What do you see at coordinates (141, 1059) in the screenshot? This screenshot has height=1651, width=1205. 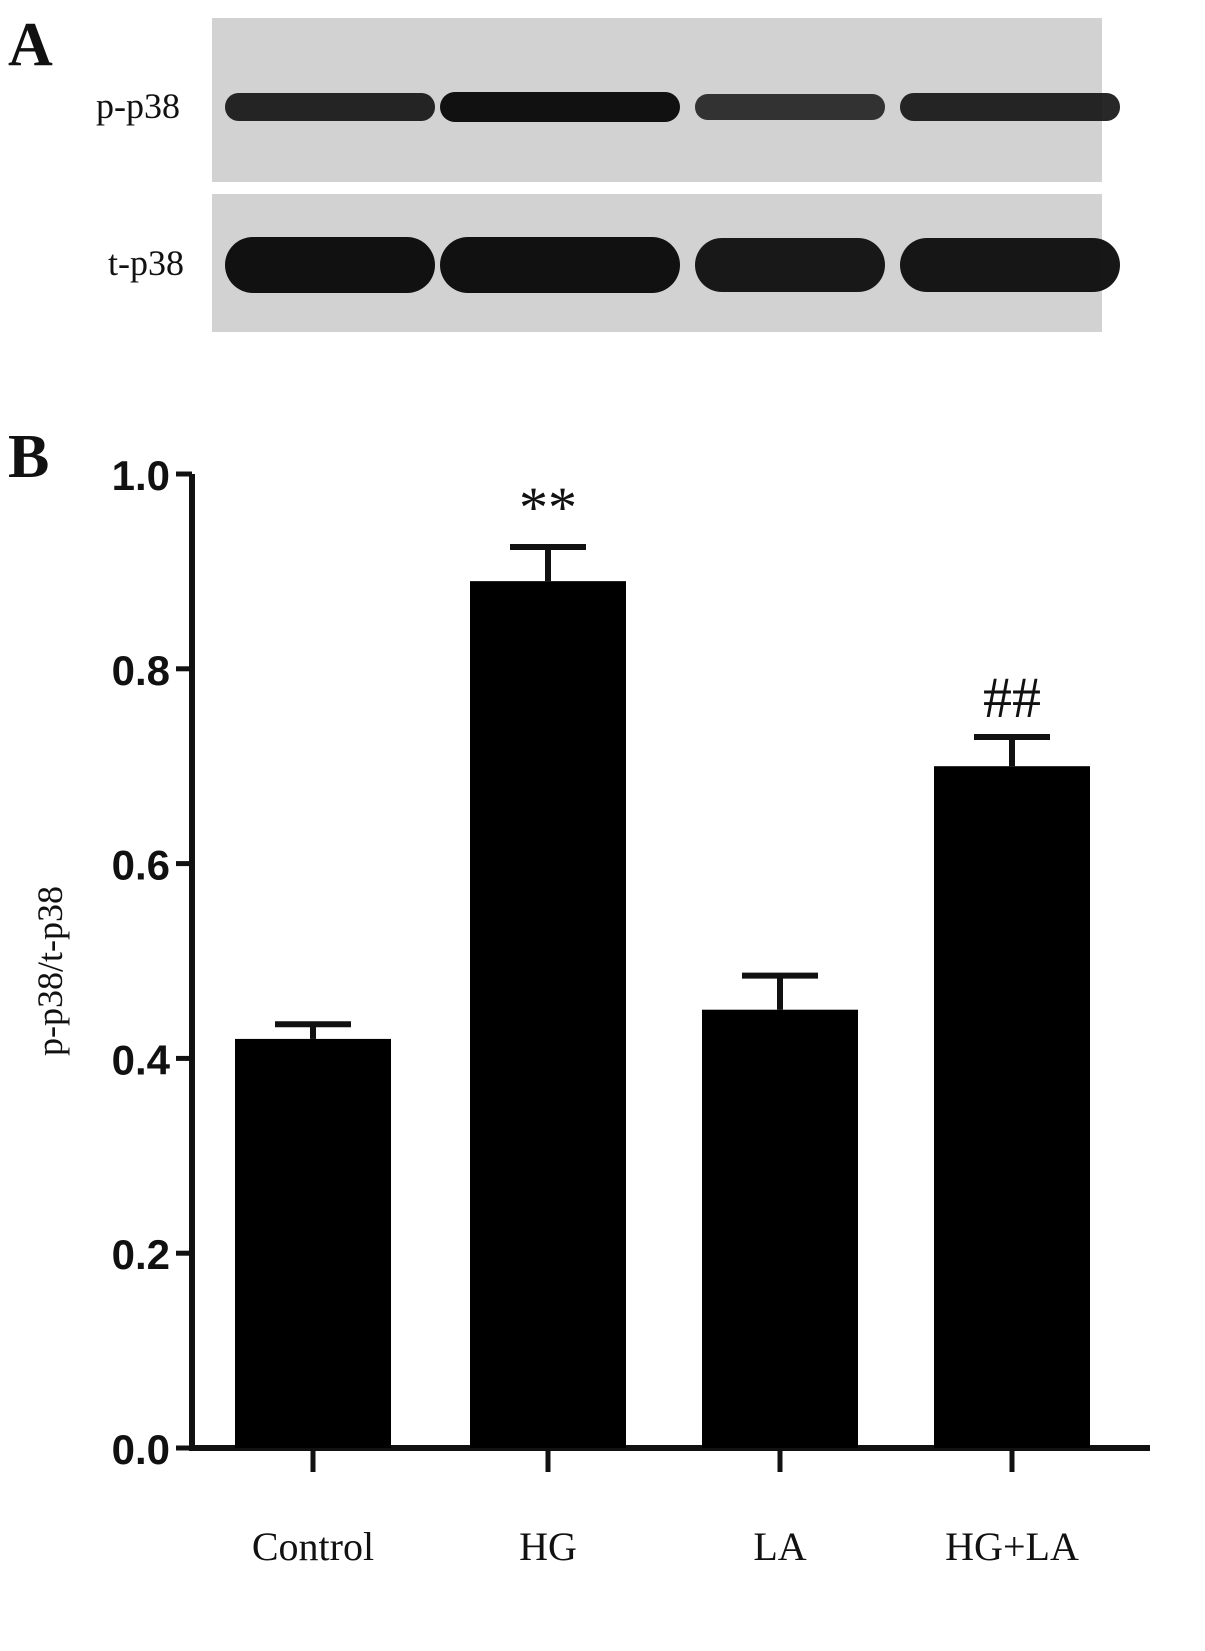 I see `y-tick-label: 0.4` at bounding box center [141, 1059].